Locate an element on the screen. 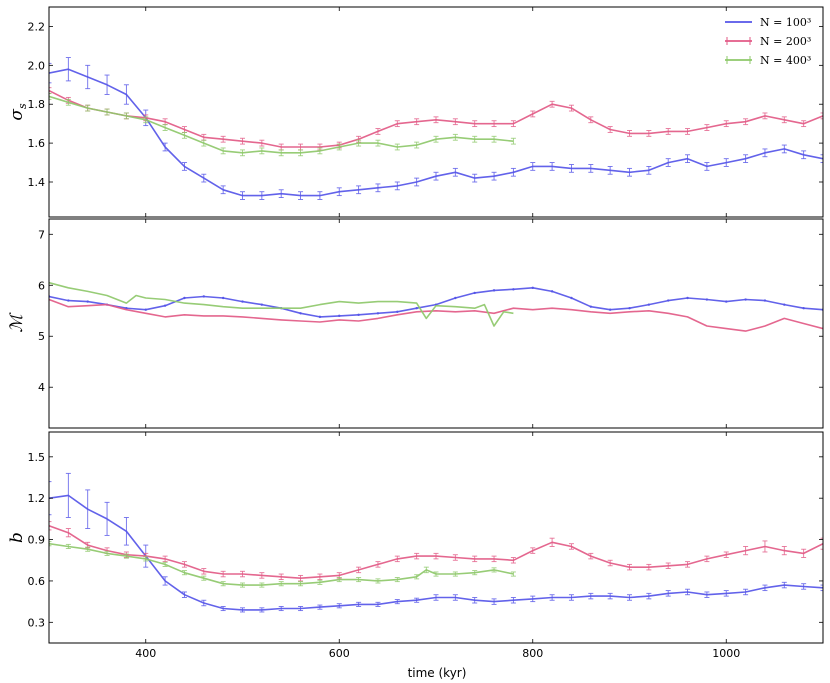 The height and width of the screenshot is (683, 830). ytick-label-b-3: 1.2 is located at coordinates (37, 498).